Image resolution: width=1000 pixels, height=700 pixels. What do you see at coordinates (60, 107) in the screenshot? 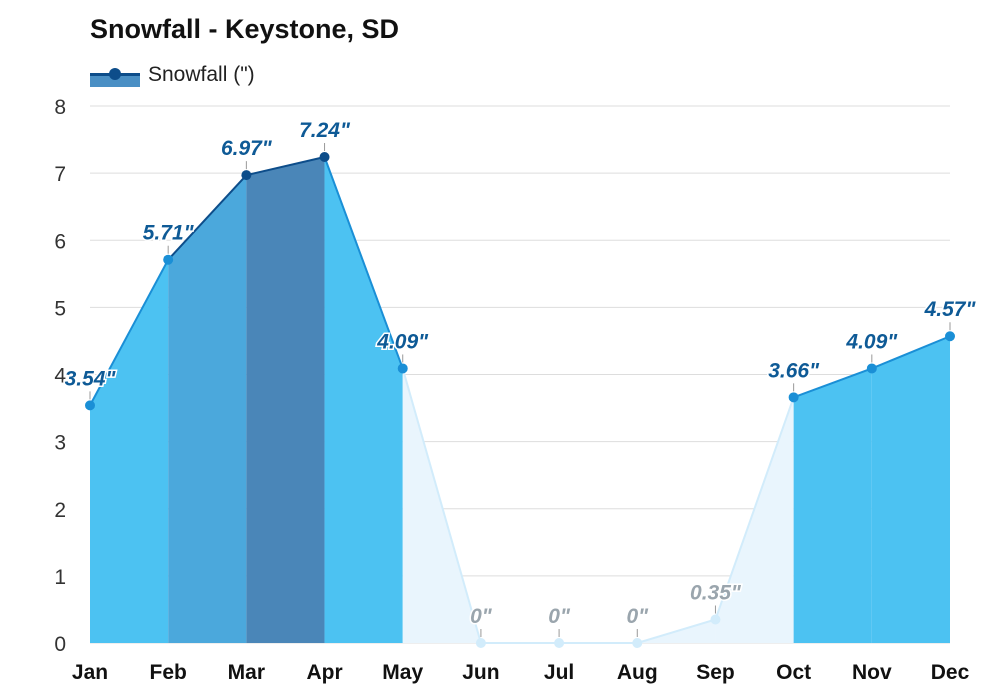
I see `y-tick-label: 8` at bounding box center [60, 107].